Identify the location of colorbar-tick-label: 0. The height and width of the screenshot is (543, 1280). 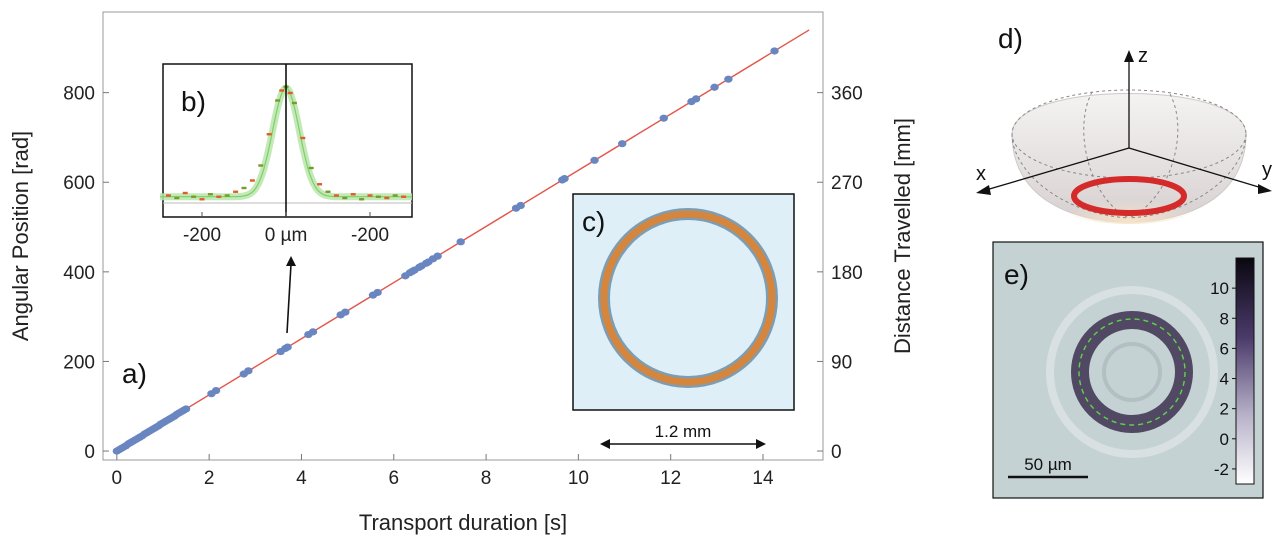
(1224, 439).